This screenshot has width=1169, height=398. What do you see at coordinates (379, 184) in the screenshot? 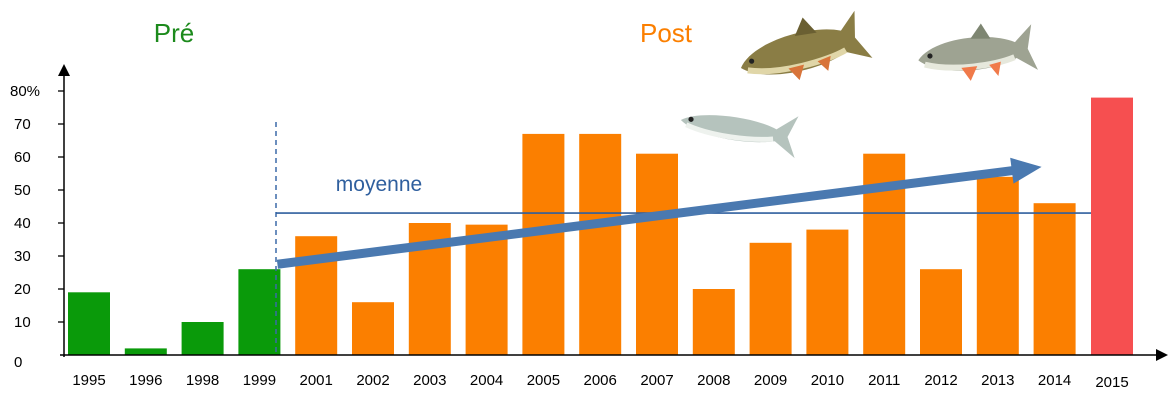
I see `mean-label: moyenne` at bounding box center [379, 184].